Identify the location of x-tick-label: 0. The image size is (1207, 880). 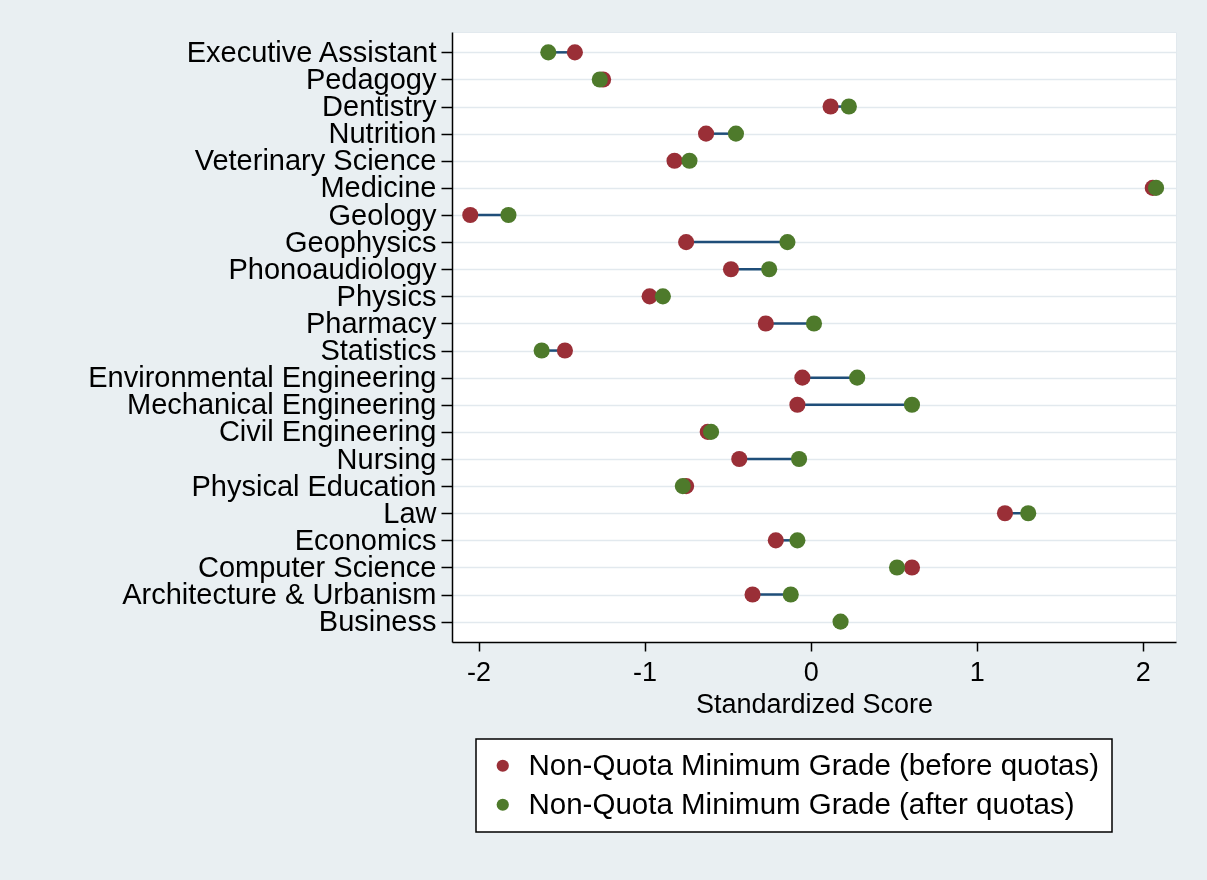
(811, 671).